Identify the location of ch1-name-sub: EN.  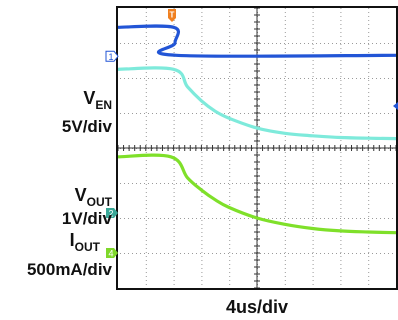
(103, 105).